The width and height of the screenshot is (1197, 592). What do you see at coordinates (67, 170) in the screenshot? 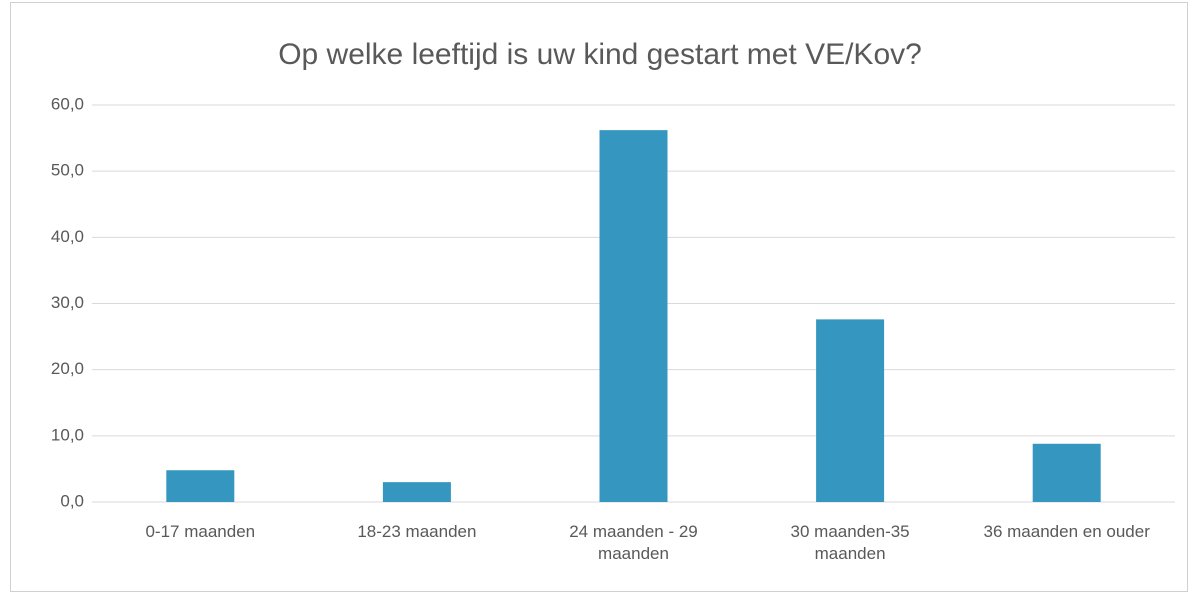
I see `y-tick-label: 50,0` at bounding box center [67, 170].